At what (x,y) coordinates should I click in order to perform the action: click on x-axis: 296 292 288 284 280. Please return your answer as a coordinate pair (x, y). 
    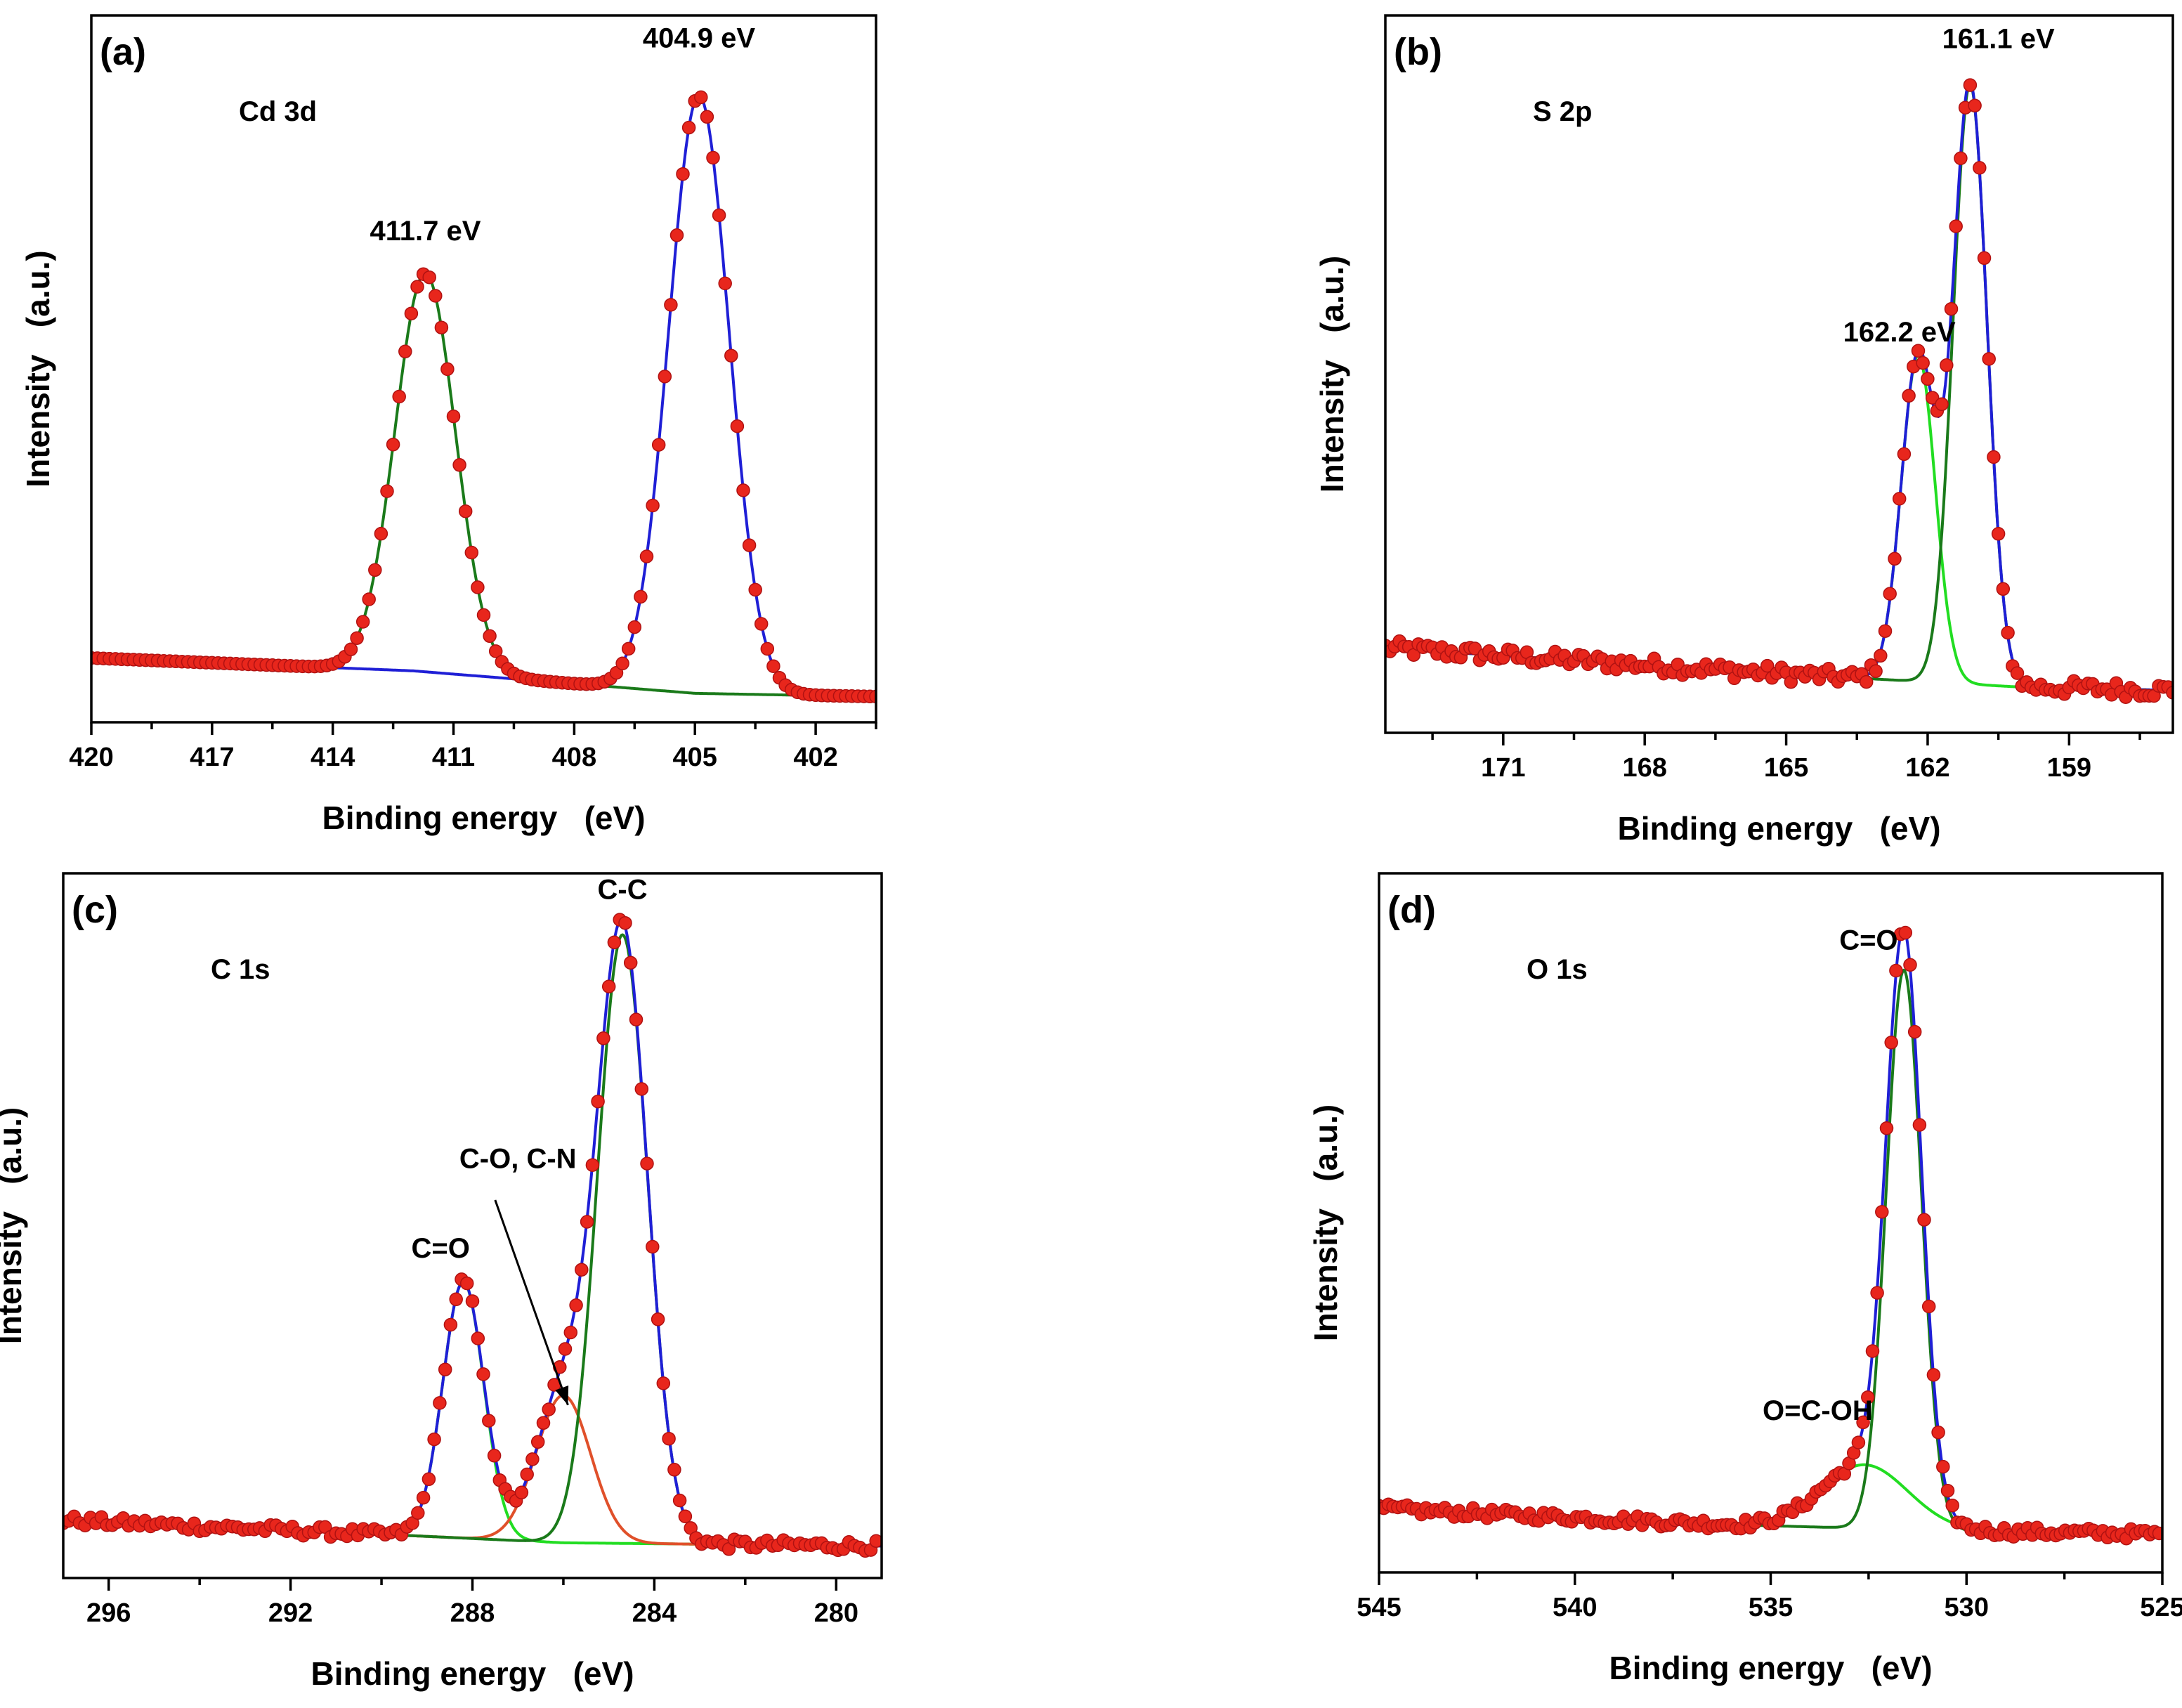
    Looking at the image, I should click on (472, 1603).